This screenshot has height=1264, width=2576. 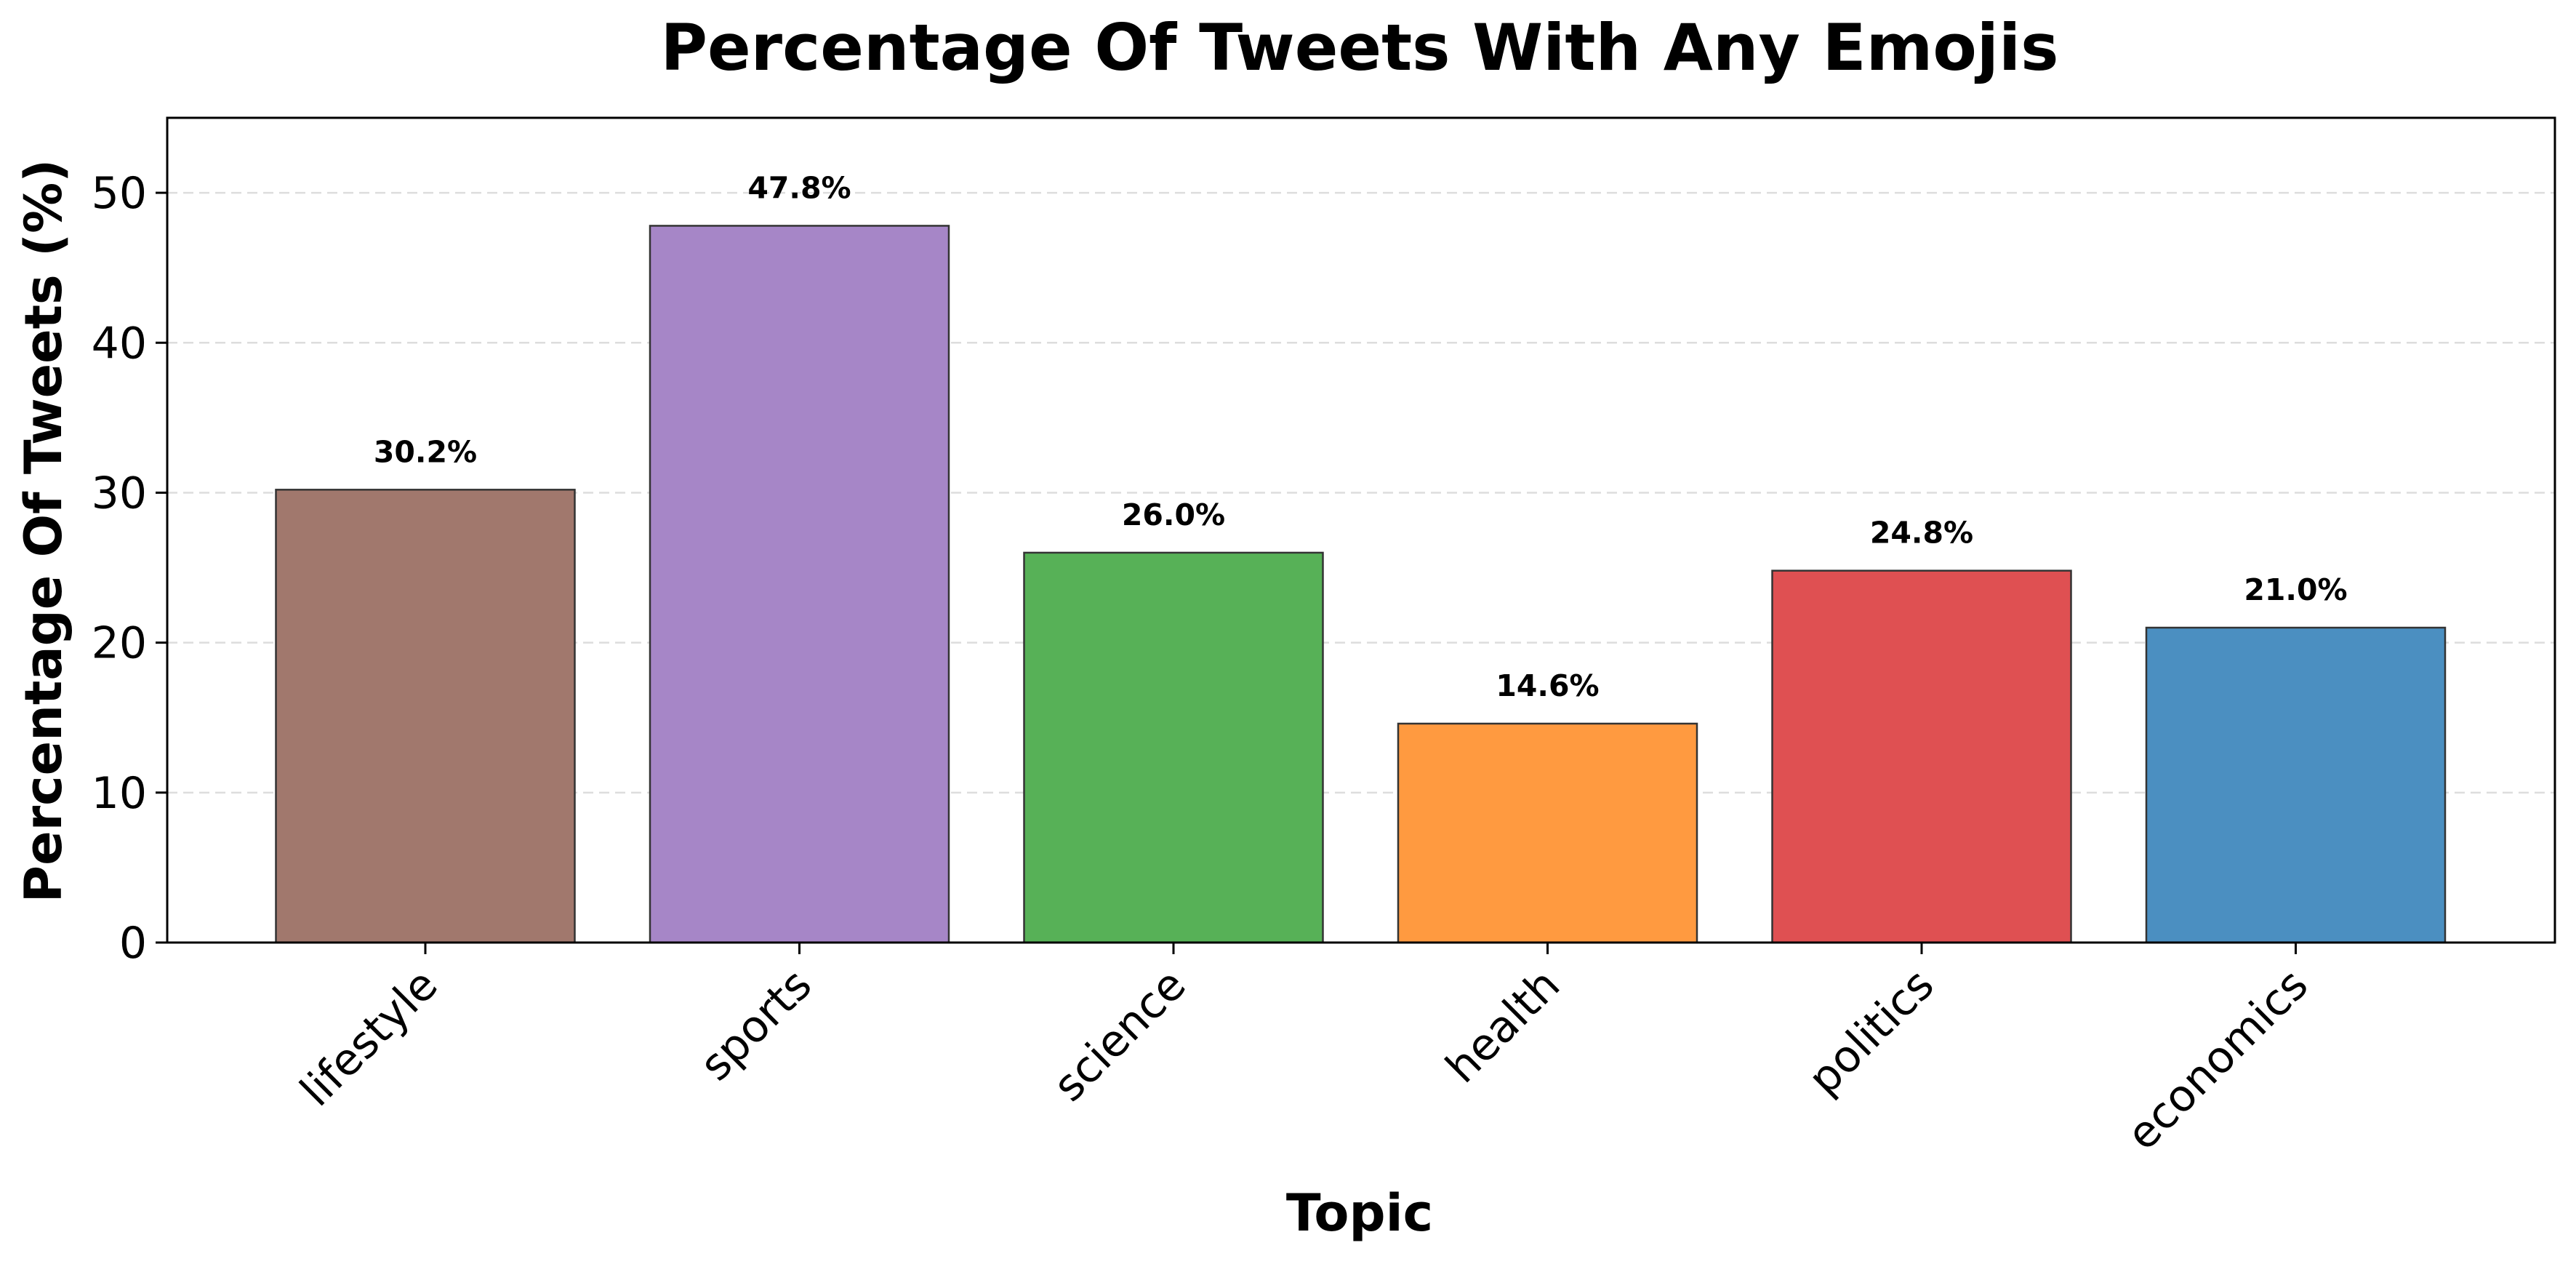 What do you see at coordinates (129, 568) in the screenshot?
I see `y-axis-ticks: 0 10 20 30 40 50` at bounding box center [129, 568].